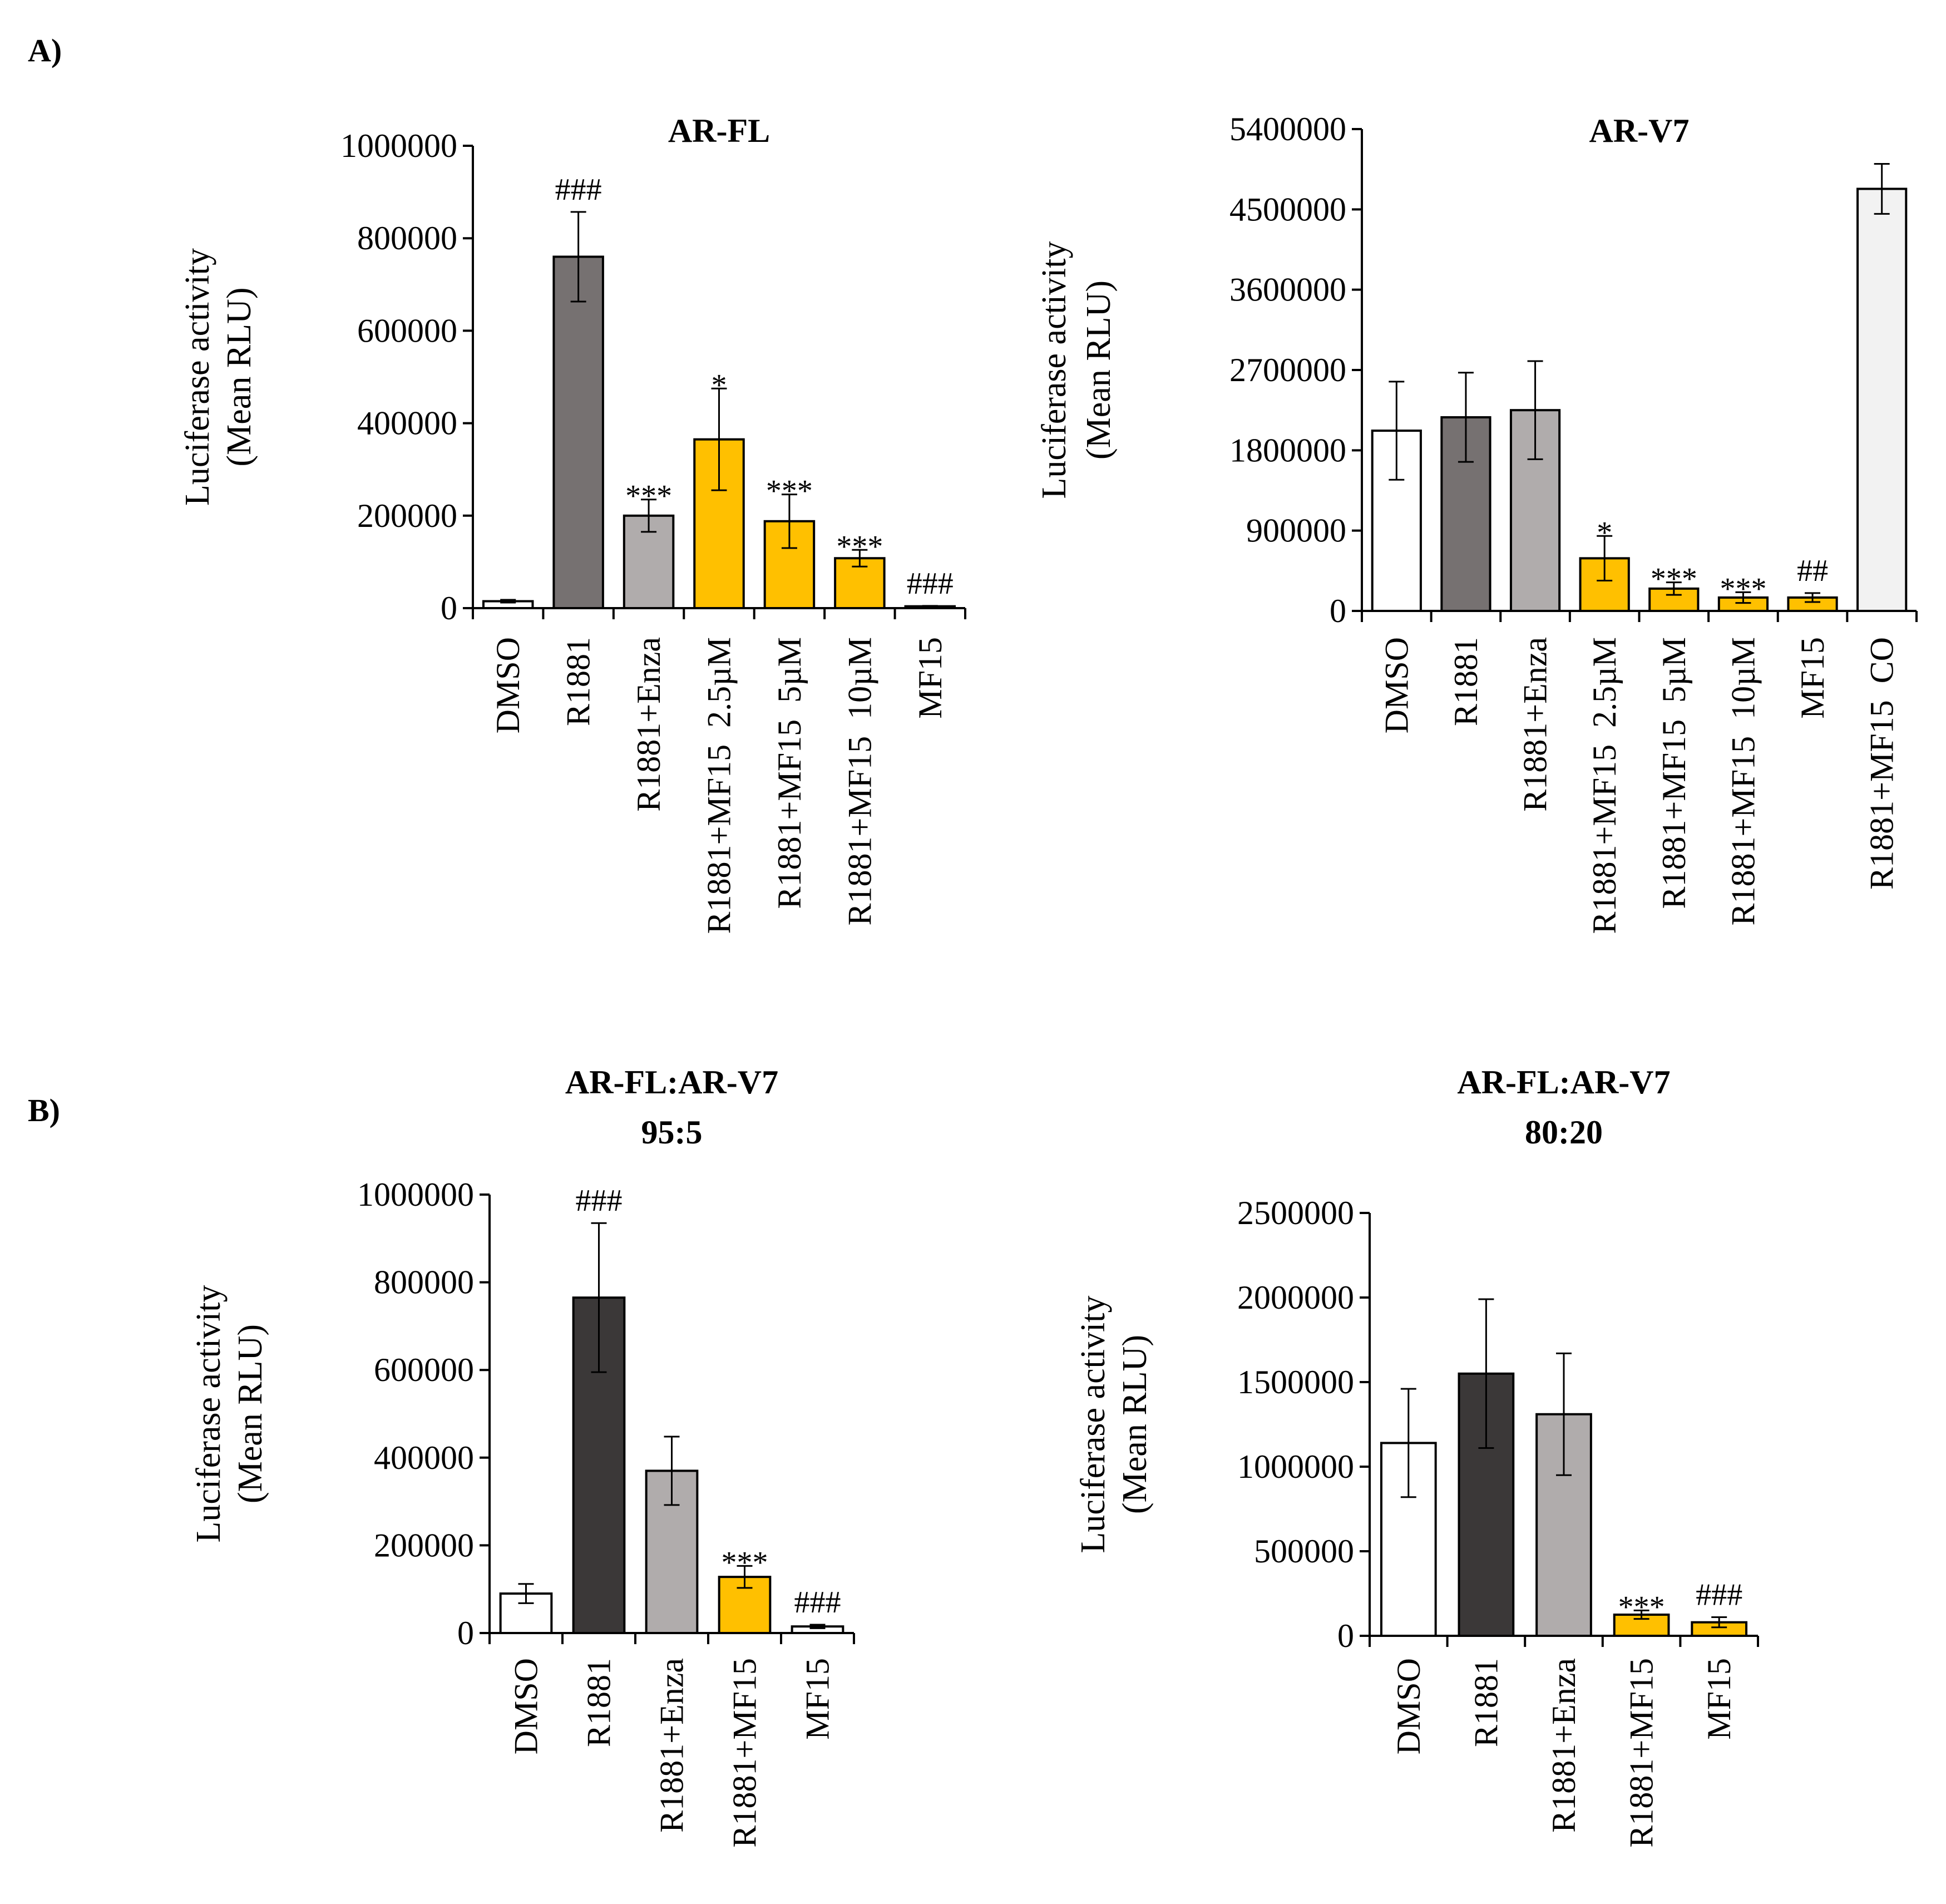  Describe the element at coordinates (1287, 450) in the screenshot. I see `y-tick-label: 1800000` at that location.